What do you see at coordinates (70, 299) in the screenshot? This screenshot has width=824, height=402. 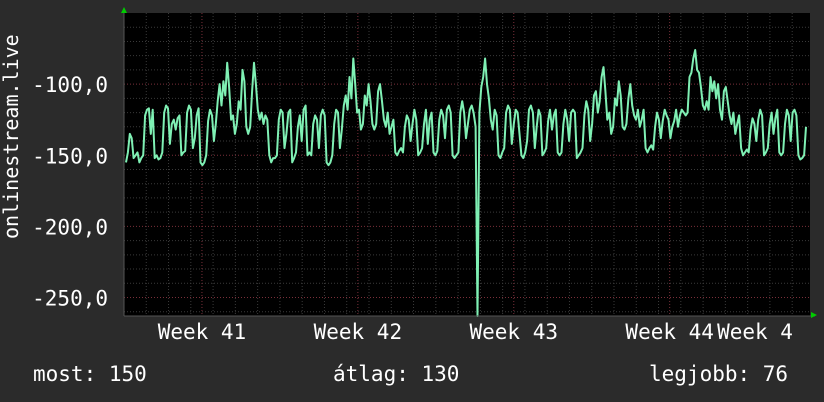 I see `y-tick-label: -250,0` at bounding box center [70, 299].